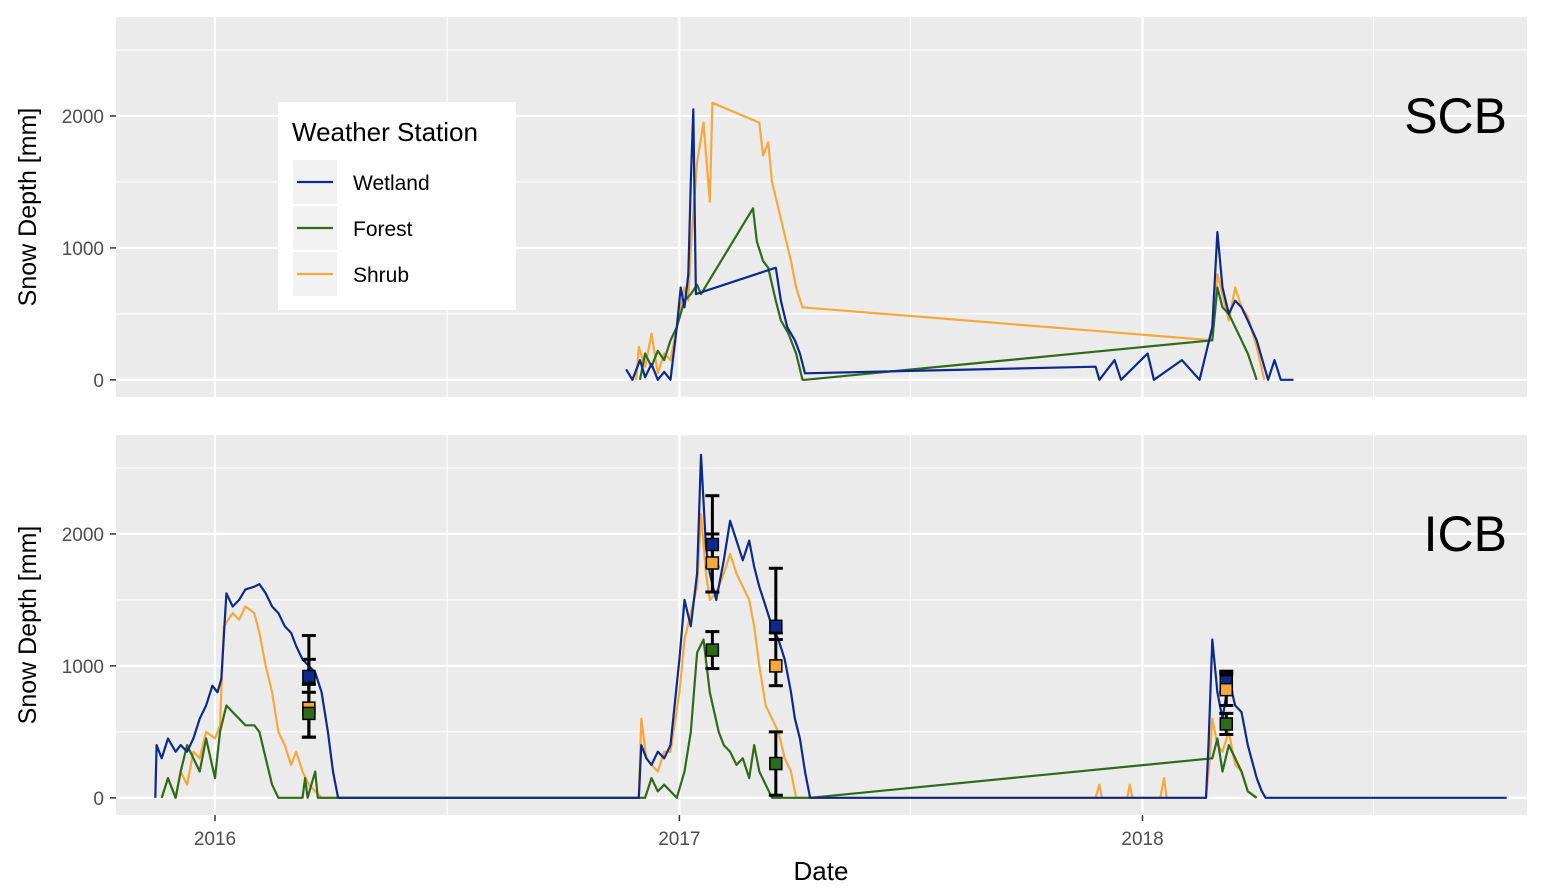  Describe the element at coordinates (381, 275) in the screenshot. I see `legend-label-shrub: Shrub` at that location.